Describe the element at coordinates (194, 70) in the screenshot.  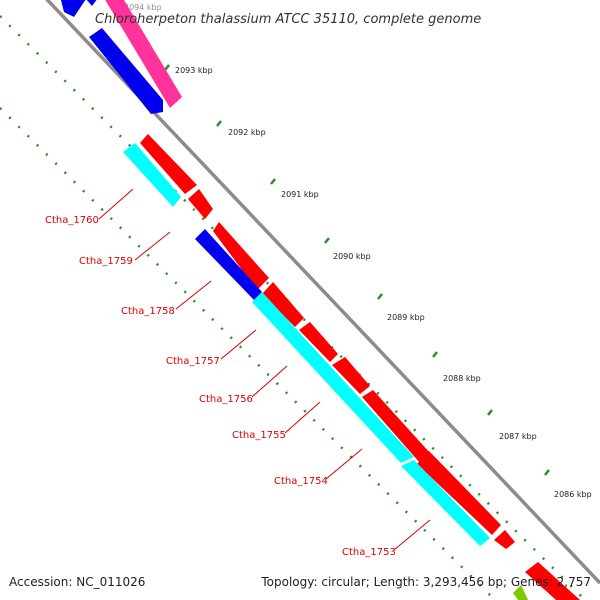
I see `tick-label-2093: 2093 kbp` at that location.